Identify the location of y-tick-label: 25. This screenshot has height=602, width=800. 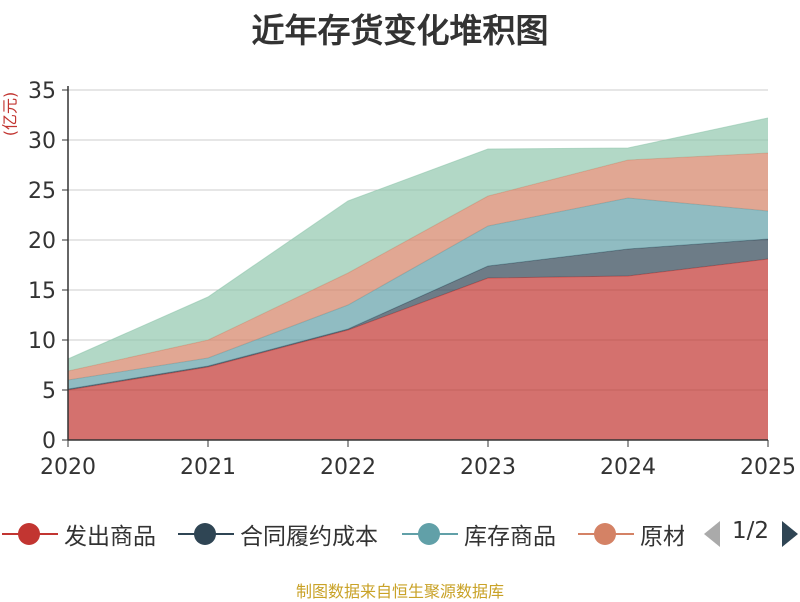
(42, 191).